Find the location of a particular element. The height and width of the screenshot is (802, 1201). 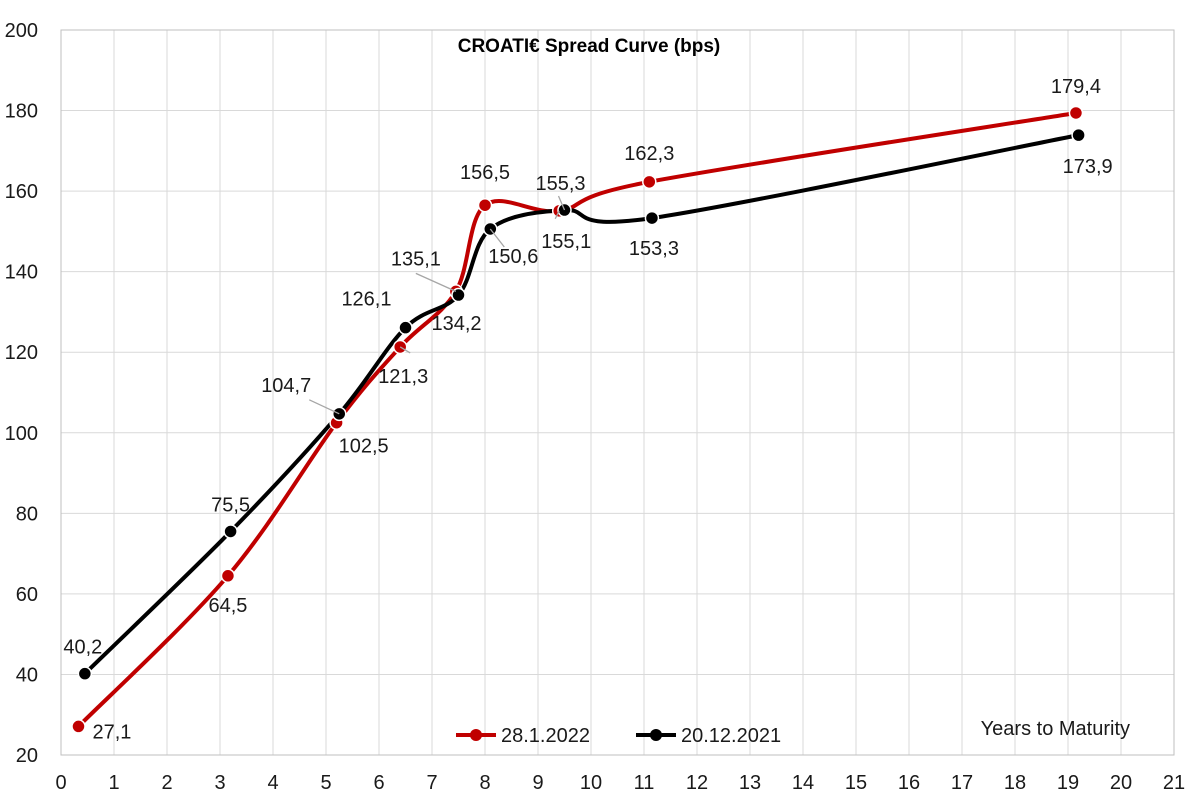

data-label-series-1: 135,1 is located at coordinates (416, 259).